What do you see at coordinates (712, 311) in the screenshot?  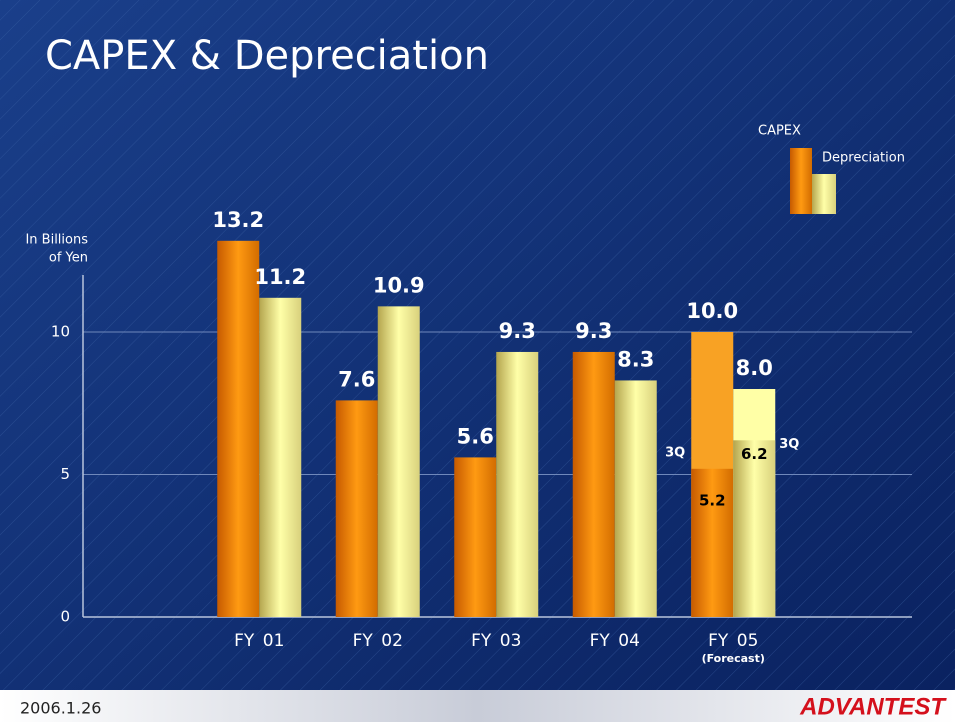 I see `value-label: 10.0` at bounding box center [712, 311].